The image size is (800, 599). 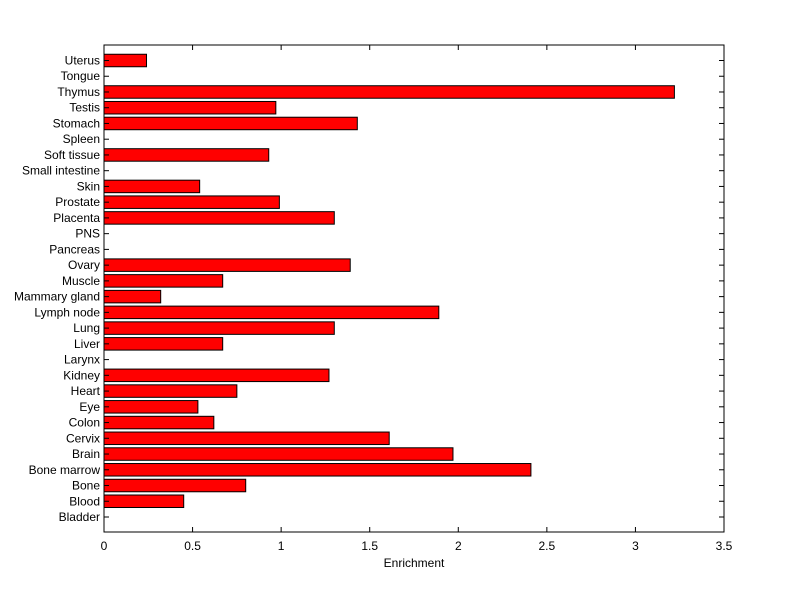 What do you see at coordinates (125, 60) in the screenshot?
I see `bar-uterus` at bounding box center [125, 60].